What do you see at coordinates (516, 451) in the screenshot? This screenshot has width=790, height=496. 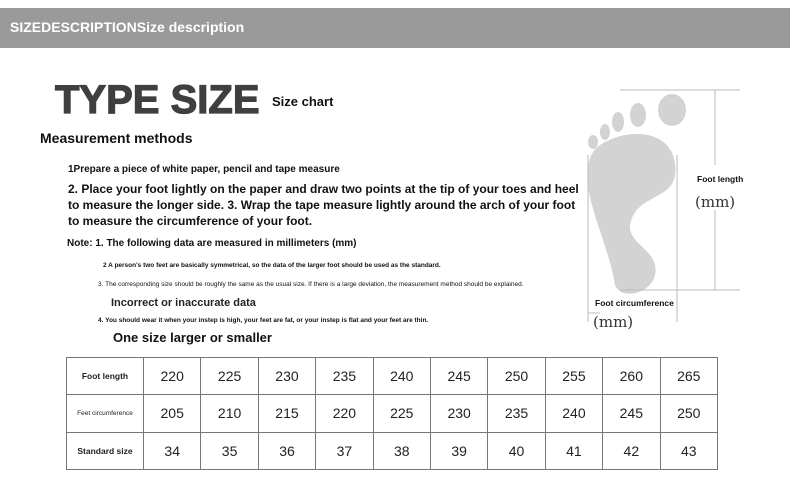 I see `table-cell: 40` at bounding box center [516, 451].